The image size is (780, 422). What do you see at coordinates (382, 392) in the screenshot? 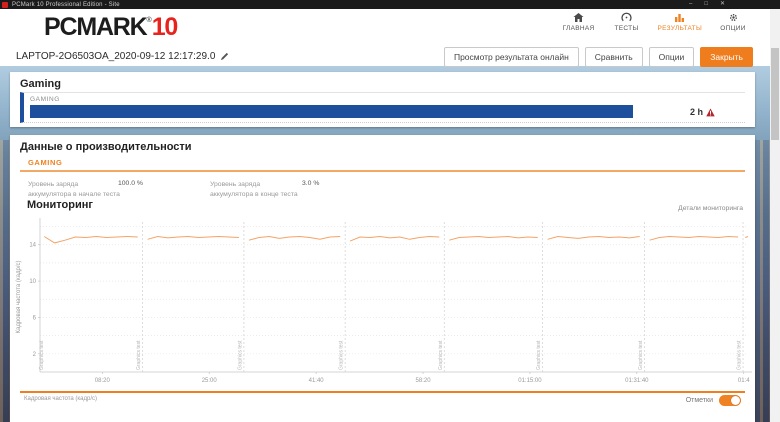
I see `legend-color-rule` at bounding box center [382, 392].